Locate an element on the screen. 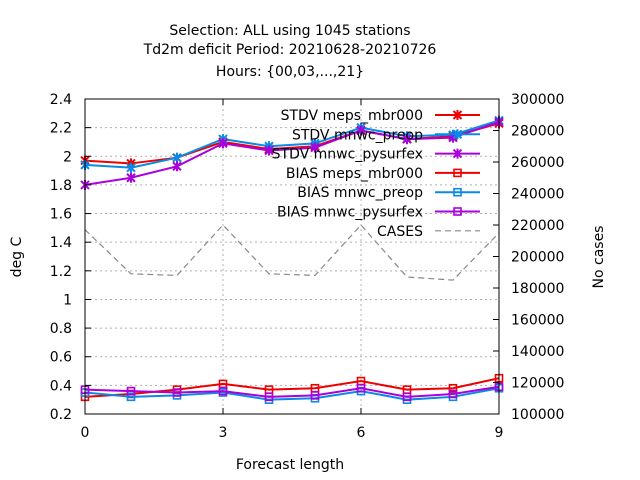 This screenshot has width=640, height=480. x-axis-label: Forecast length is located at coordinates (290, 465).